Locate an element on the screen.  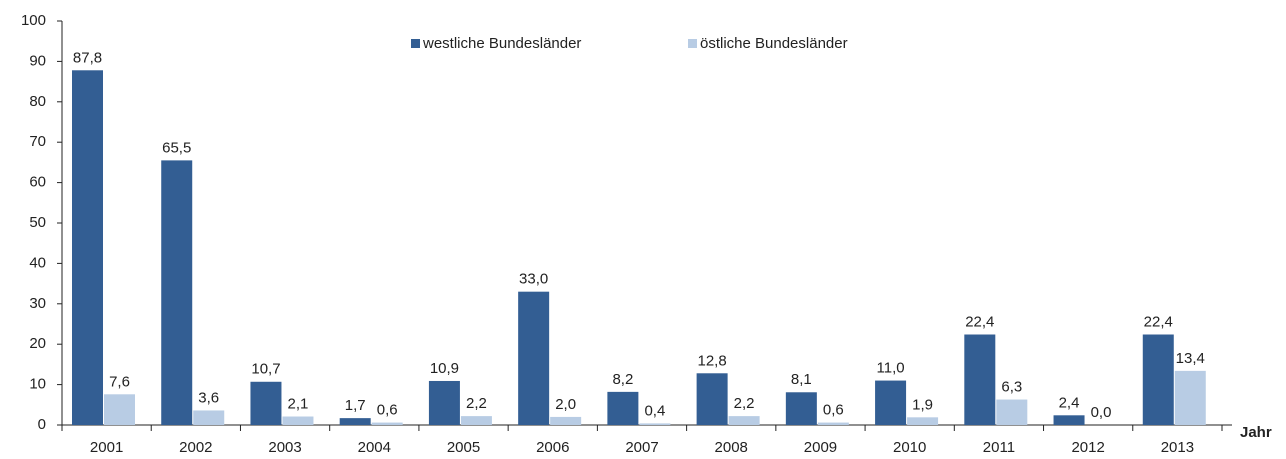
y-tick-label: 90 is located at coordinates (37, 60).